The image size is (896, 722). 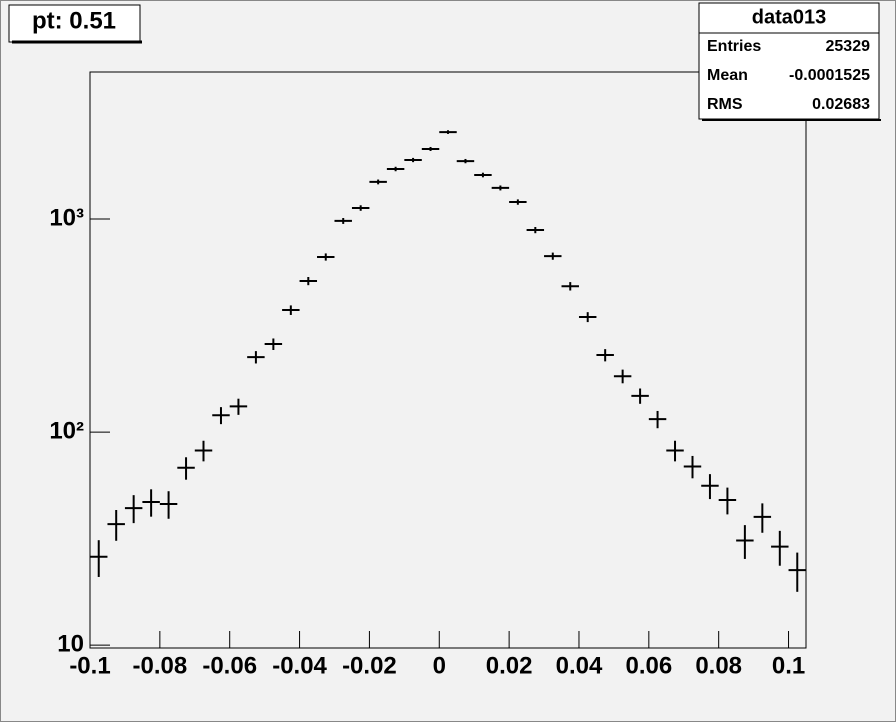 What do you see at coordinates (66, 217) in the screenshot?
I see `y-tick-label: 10³` at bounding box center [66, 217].